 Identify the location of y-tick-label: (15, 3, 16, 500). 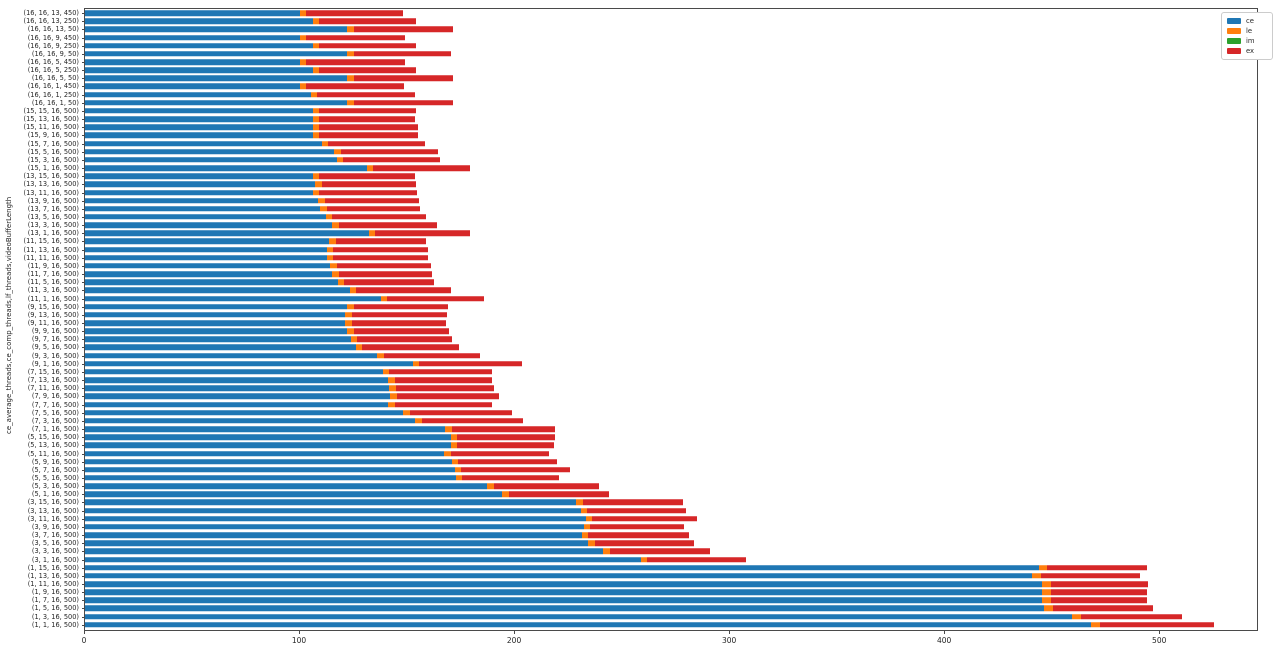
(53, 159).